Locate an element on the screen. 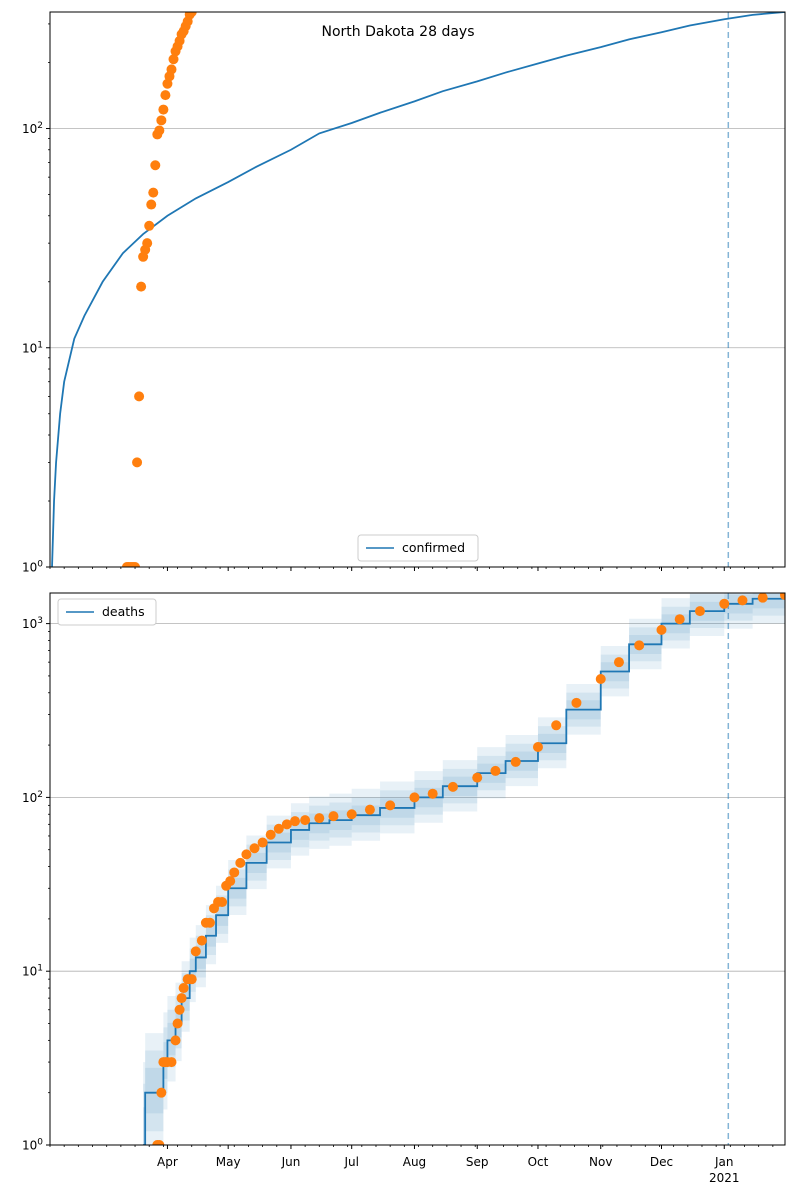 Image resolution: width=800 pixels, height=1200 pixels. x-tick-label: Oct is located at coordinates (538, 1162).